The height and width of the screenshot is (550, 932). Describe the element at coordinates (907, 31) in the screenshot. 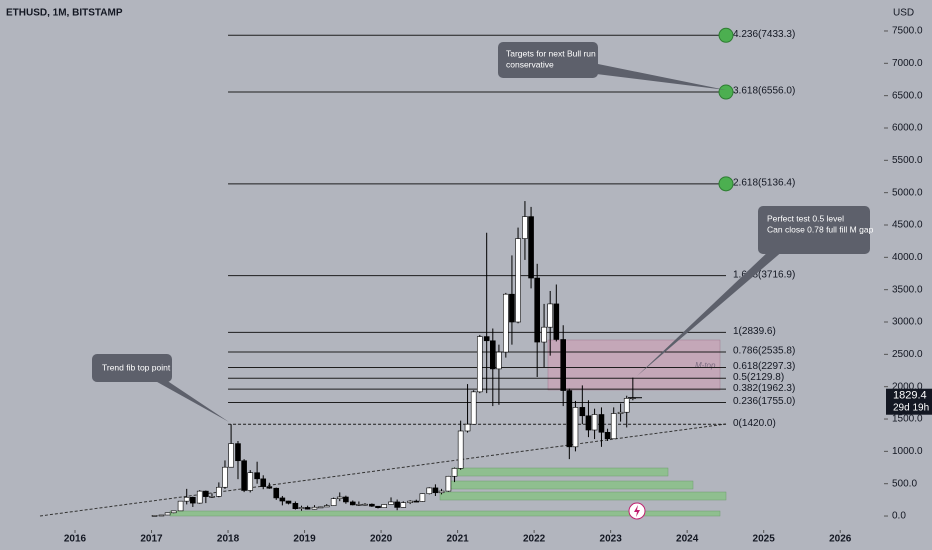

I see `y-tick-label: 7500.0` at that location.